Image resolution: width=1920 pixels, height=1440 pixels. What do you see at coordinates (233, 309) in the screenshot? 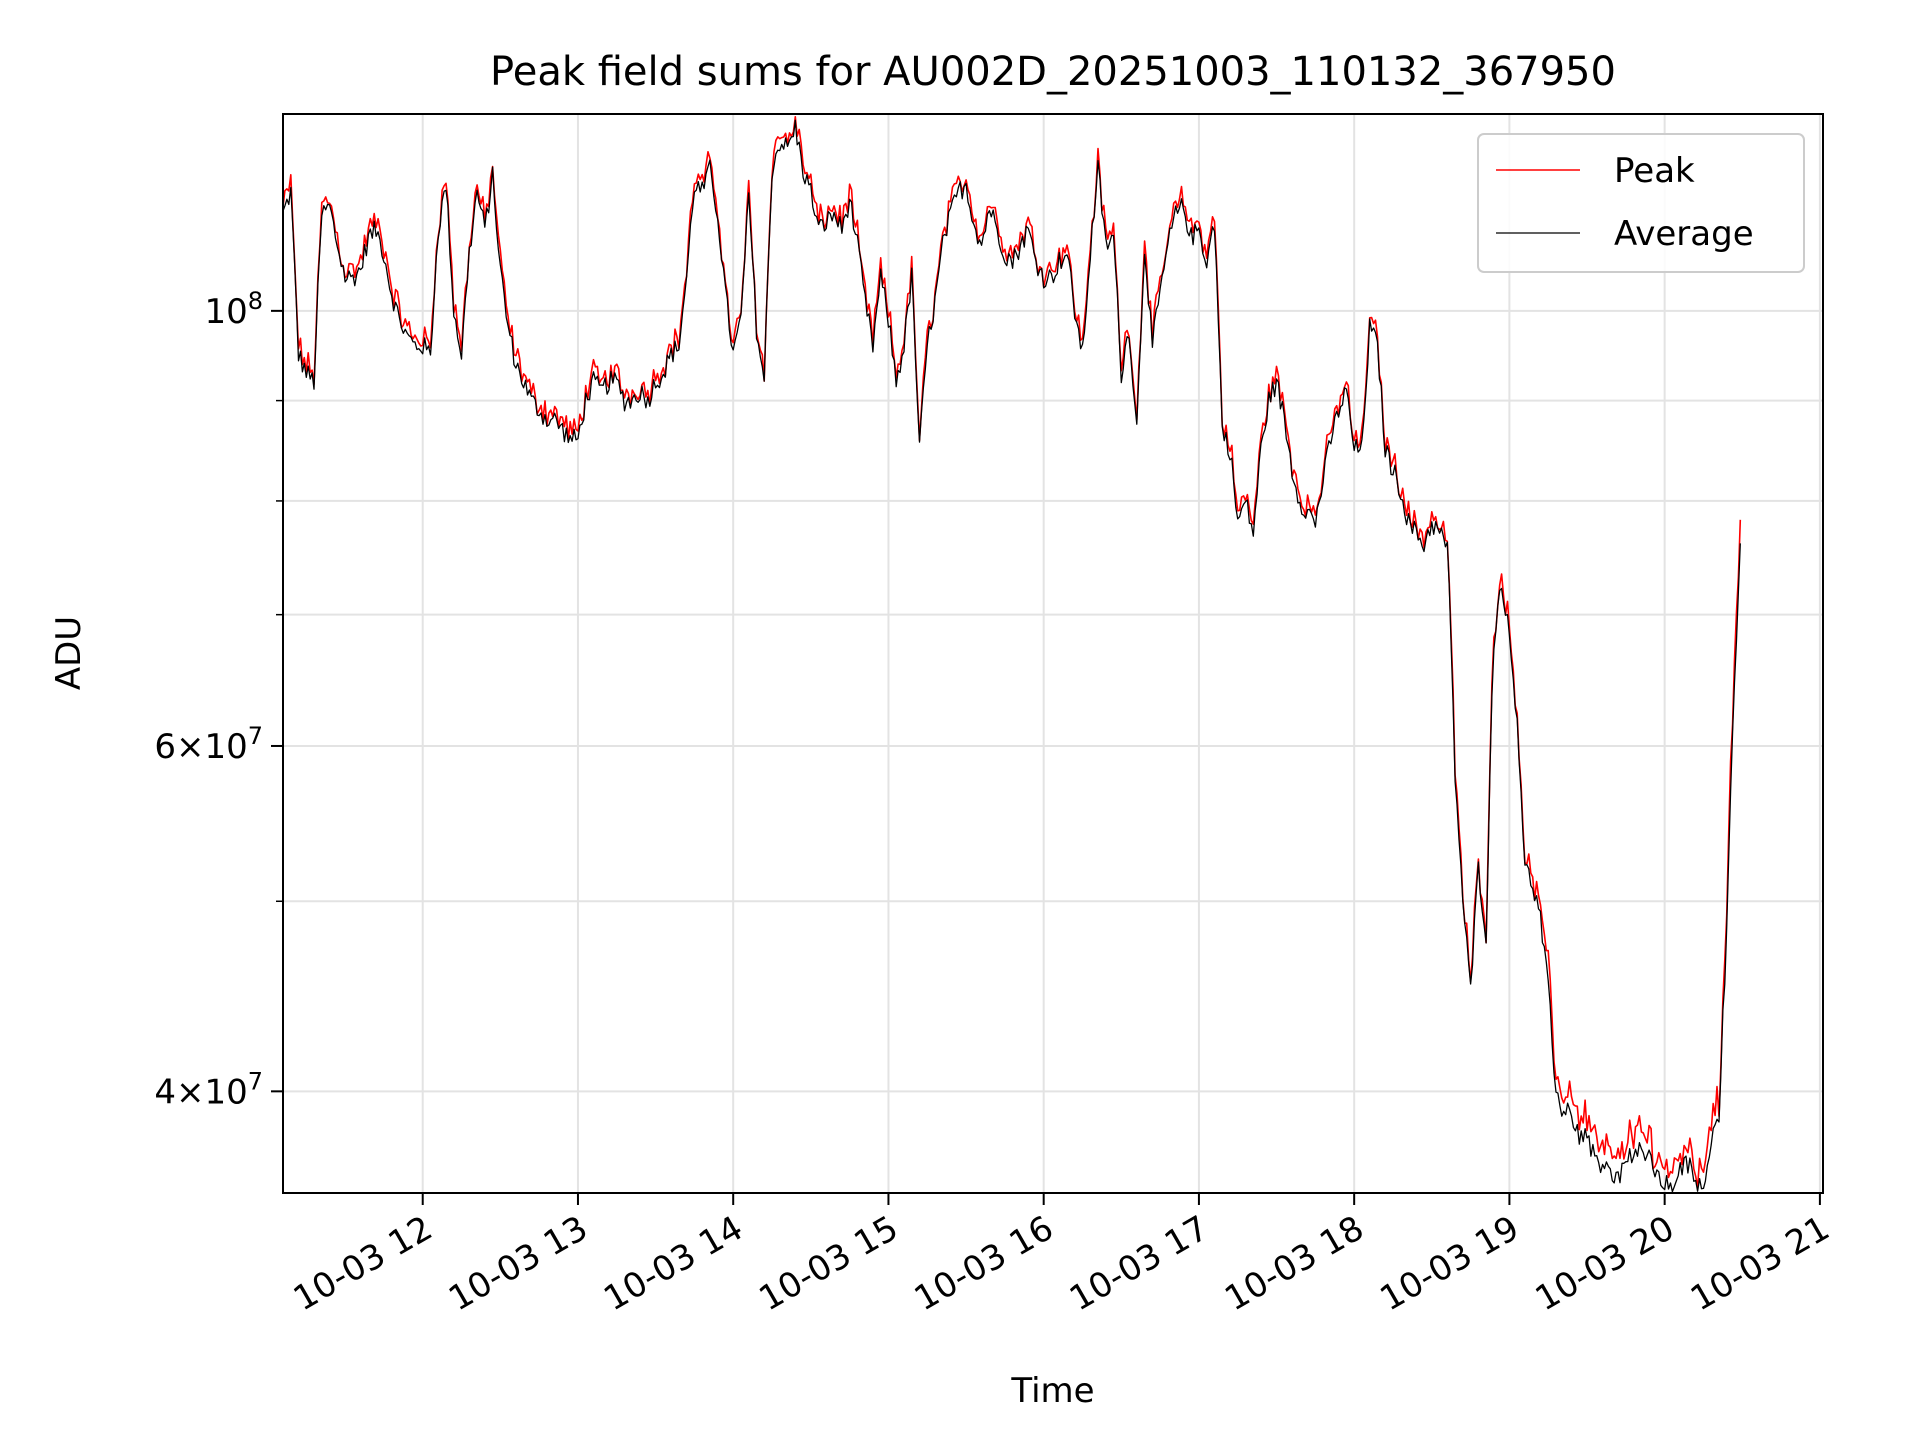
I see `y-tick-label: 108` at bounding box center [233, 309].